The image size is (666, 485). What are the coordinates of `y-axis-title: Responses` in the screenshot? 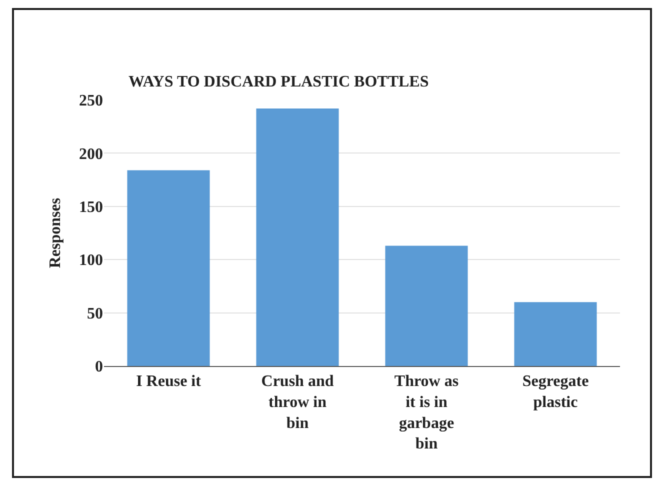 It's located at (55, 233).